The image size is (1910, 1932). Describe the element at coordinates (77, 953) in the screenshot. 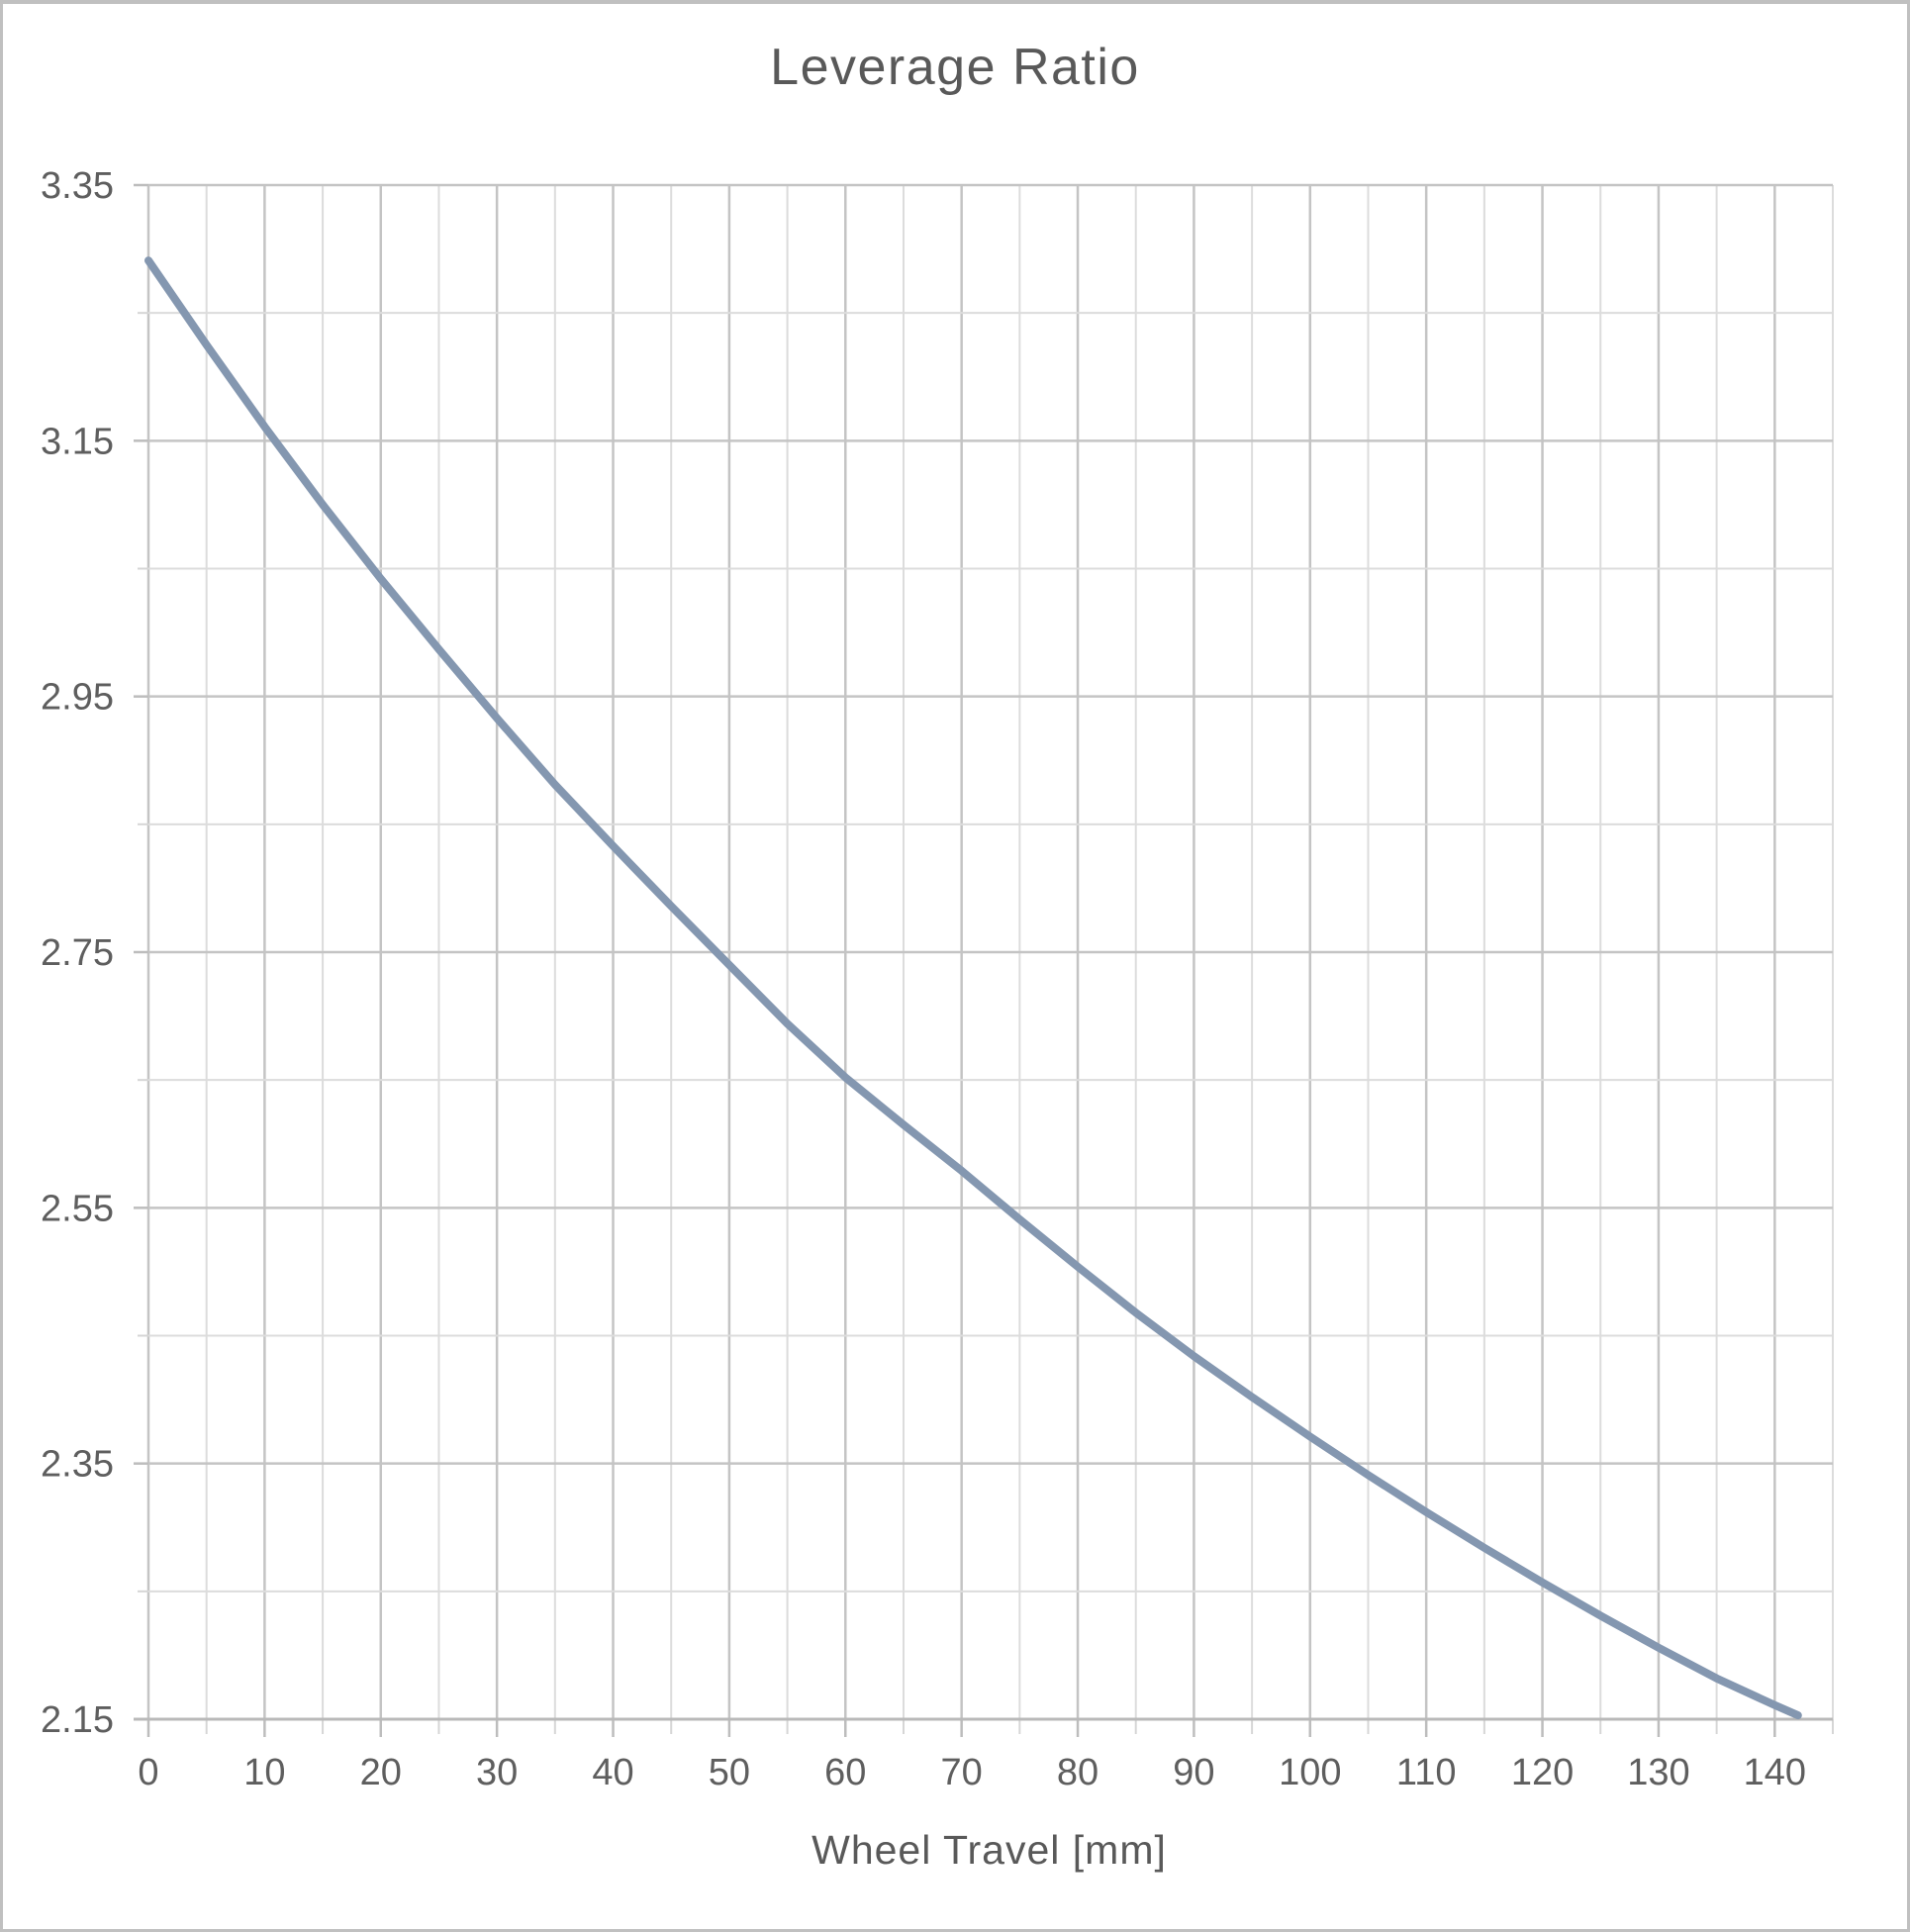

I see `y-tick-label: 2.75` at that location.